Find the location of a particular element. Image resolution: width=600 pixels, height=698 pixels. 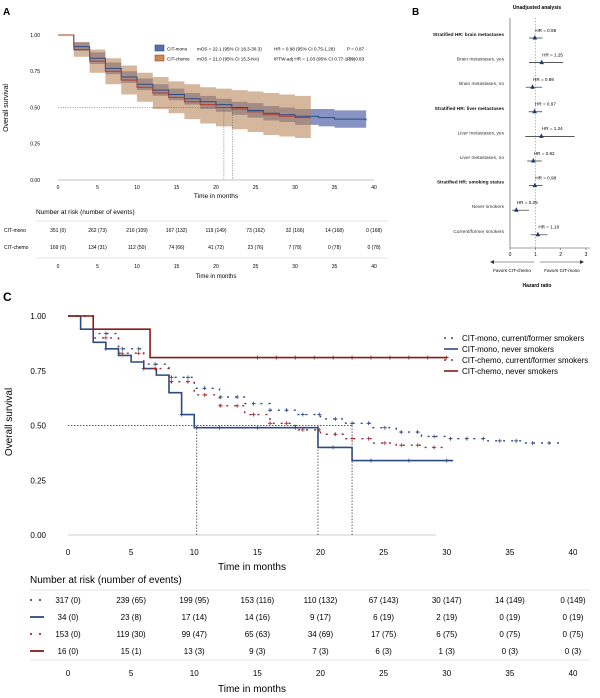

forest-row-label: Liver metastases, no is located at coordinates (482, 158).